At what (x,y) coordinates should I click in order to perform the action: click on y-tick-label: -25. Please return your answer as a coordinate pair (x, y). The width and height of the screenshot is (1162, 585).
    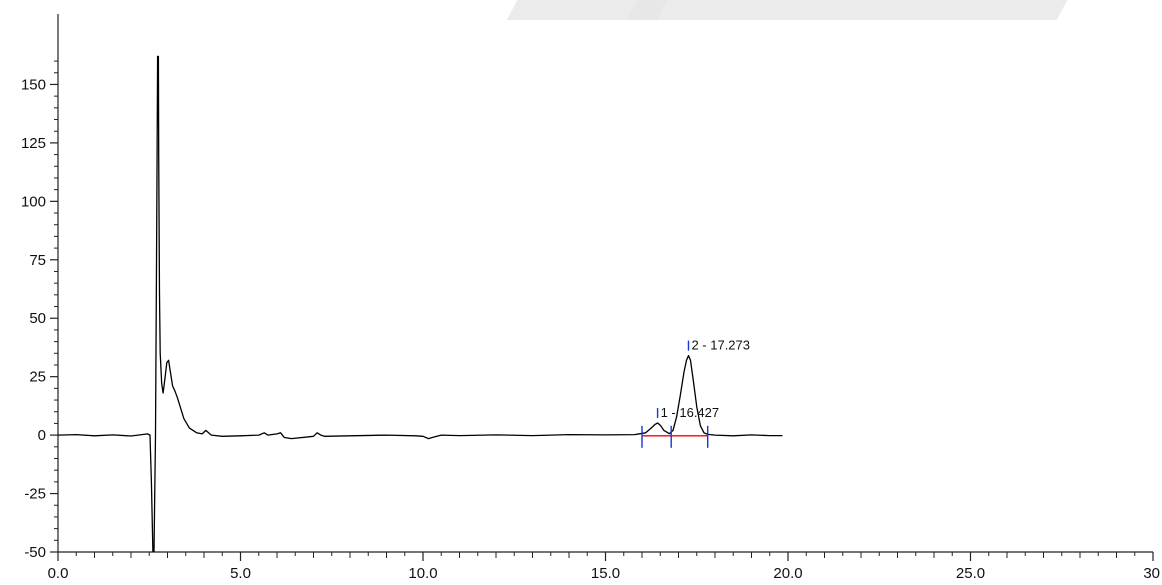
    Looking at the image, I should click on (35, 494).